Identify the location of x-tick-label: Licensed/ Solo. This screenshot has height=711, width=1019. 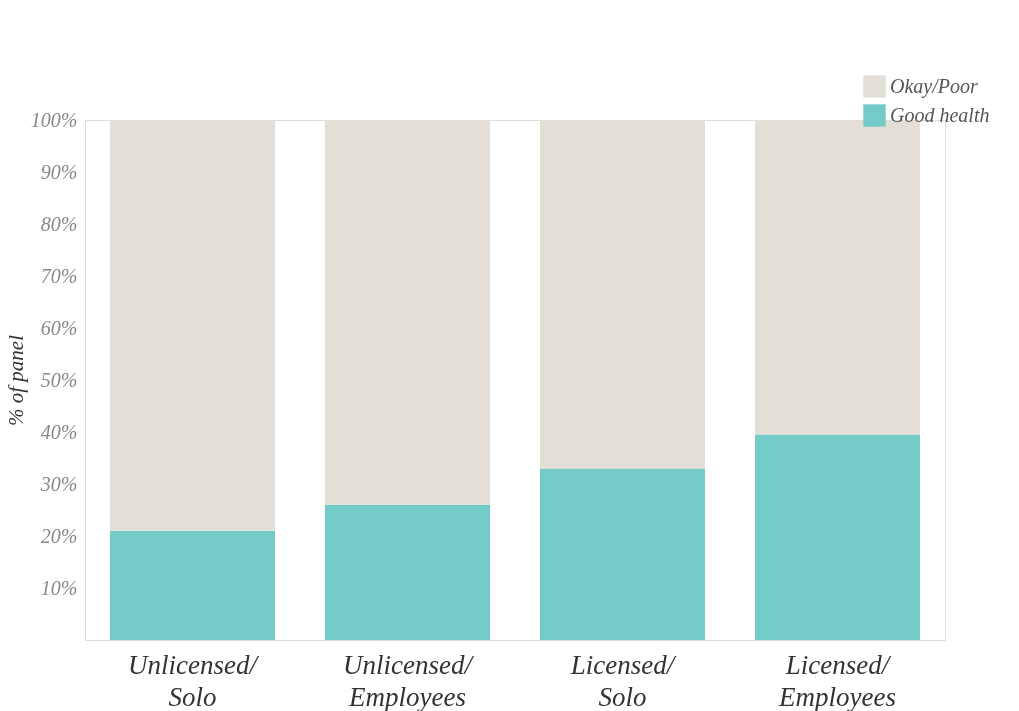
(623, 680).